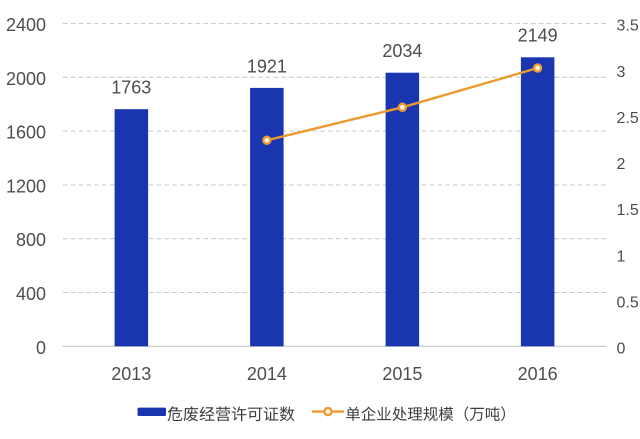 This screenshot has width=640, height=439. Describe the element at coordinates (26, 186) in the screenshot. I see `svg-text: 1200` at that location.